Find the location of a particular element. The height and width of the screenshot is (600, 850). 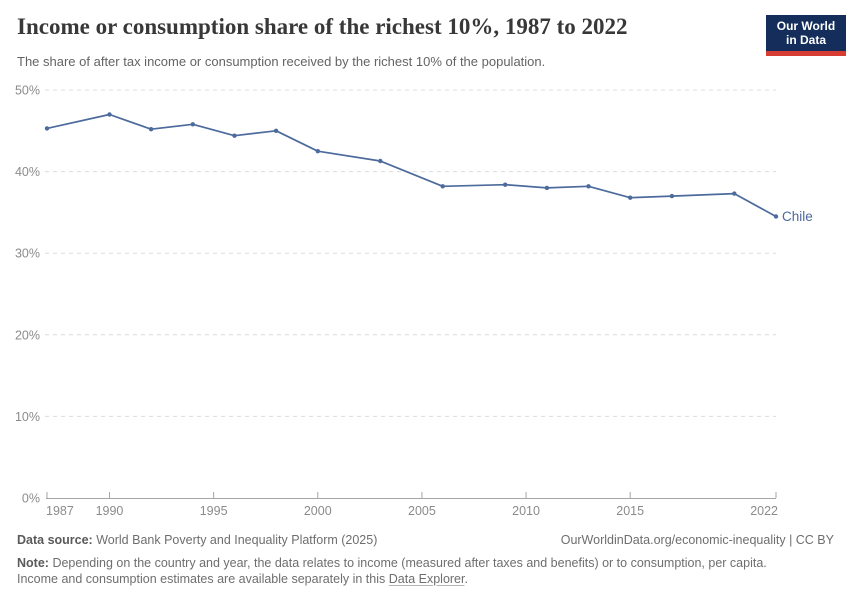

y-tick-label: 50% is located at coordinates (27, 91).